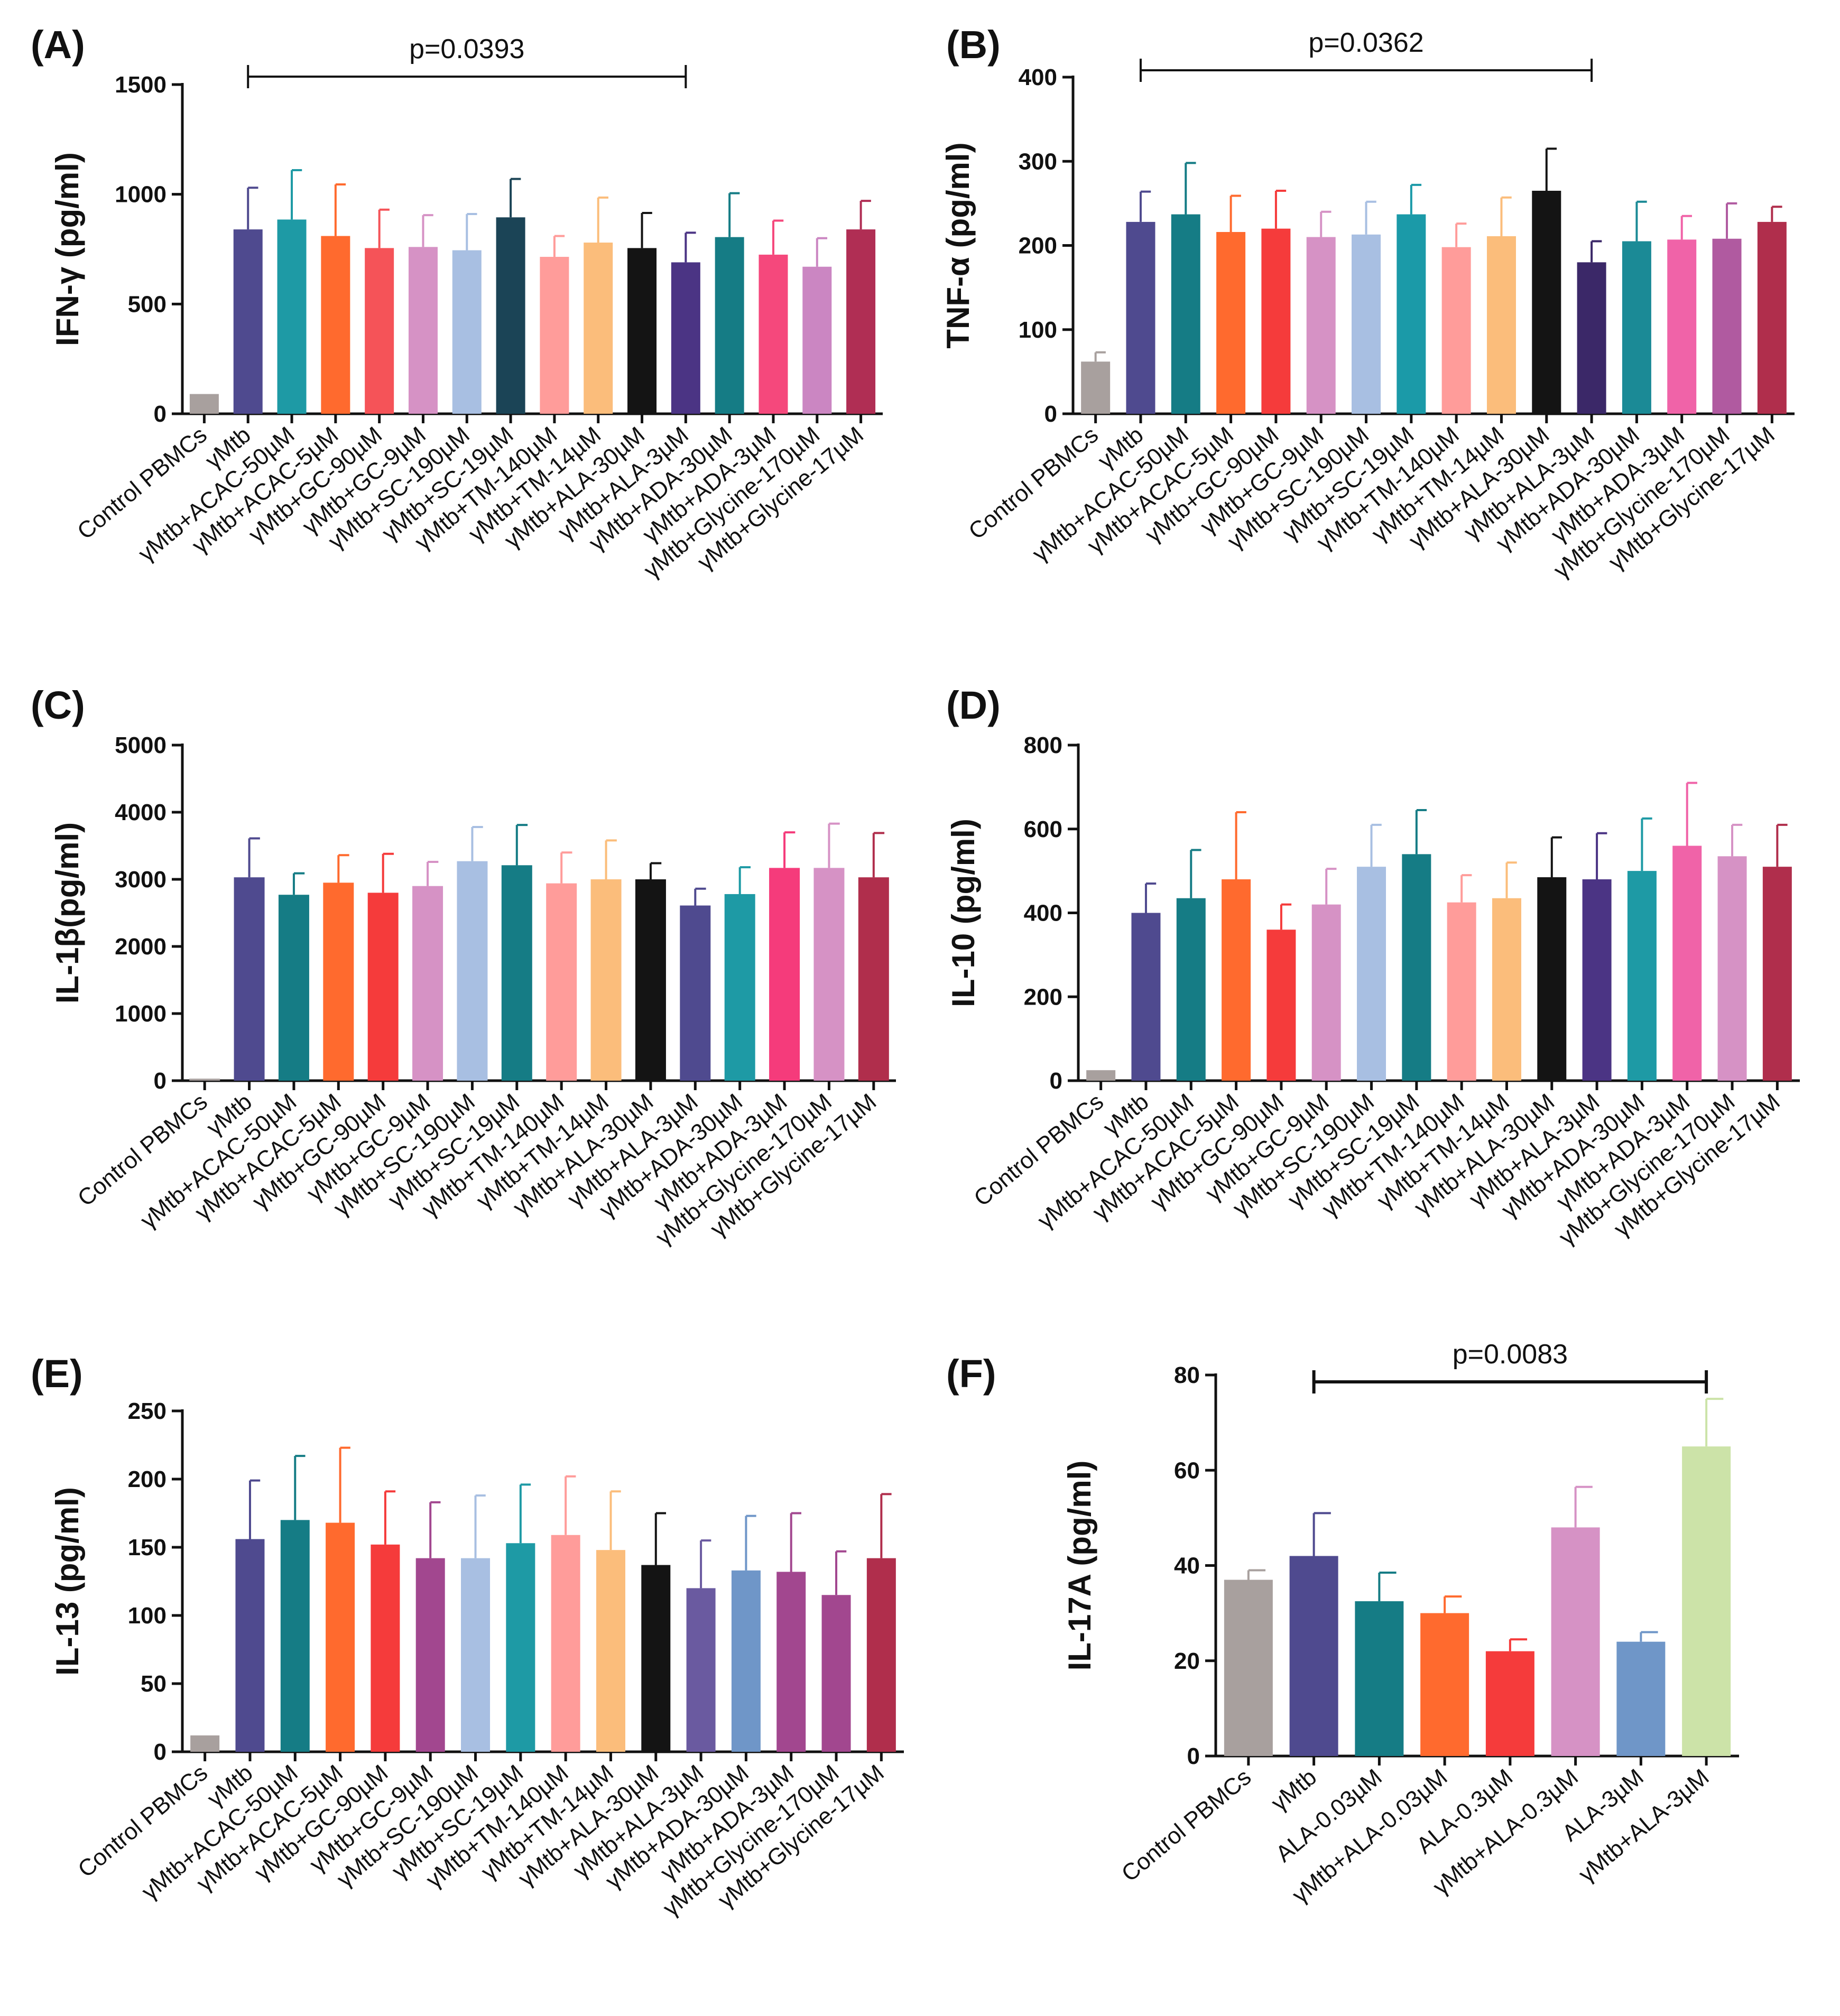  I want to click on y-tick-label: 200, so click(1043, 997).